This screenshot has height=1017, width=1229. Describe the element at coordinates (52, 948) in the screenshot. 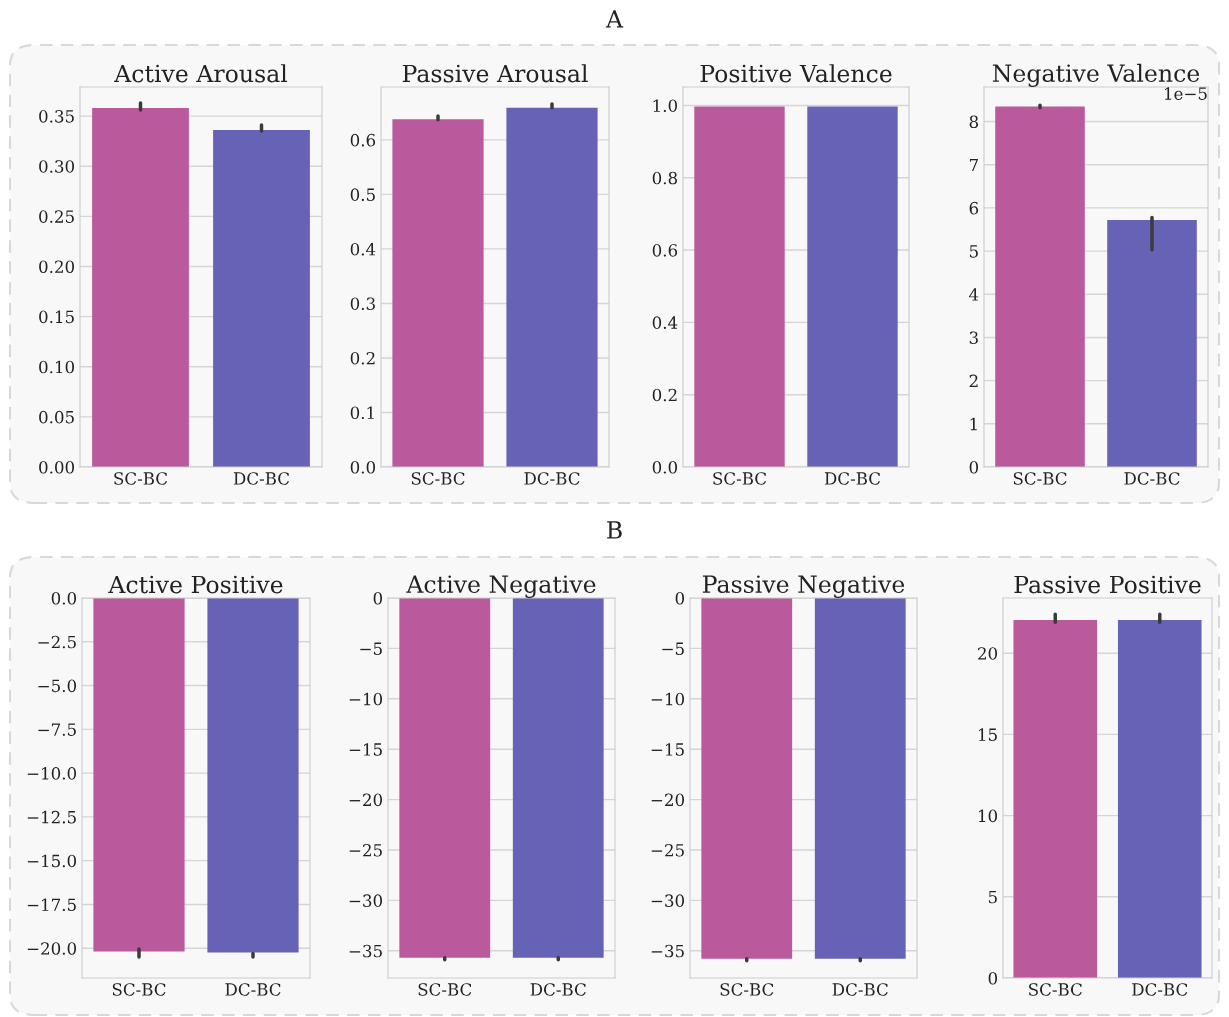

I see `y-tick-label: −20.0` at that location.